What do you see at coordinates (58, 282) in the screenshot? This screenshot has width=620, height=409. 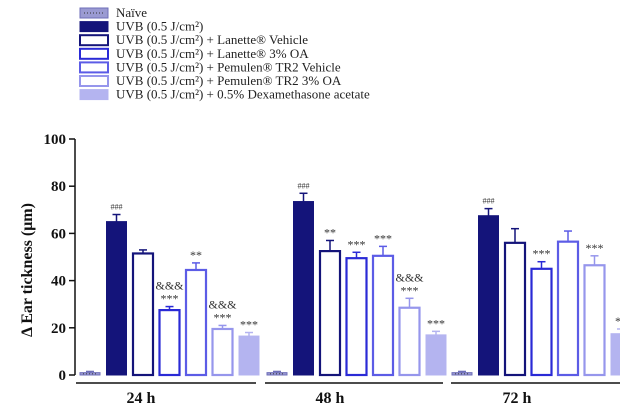 I see `y-tick-label: 40` at bounding box center [58, 282].